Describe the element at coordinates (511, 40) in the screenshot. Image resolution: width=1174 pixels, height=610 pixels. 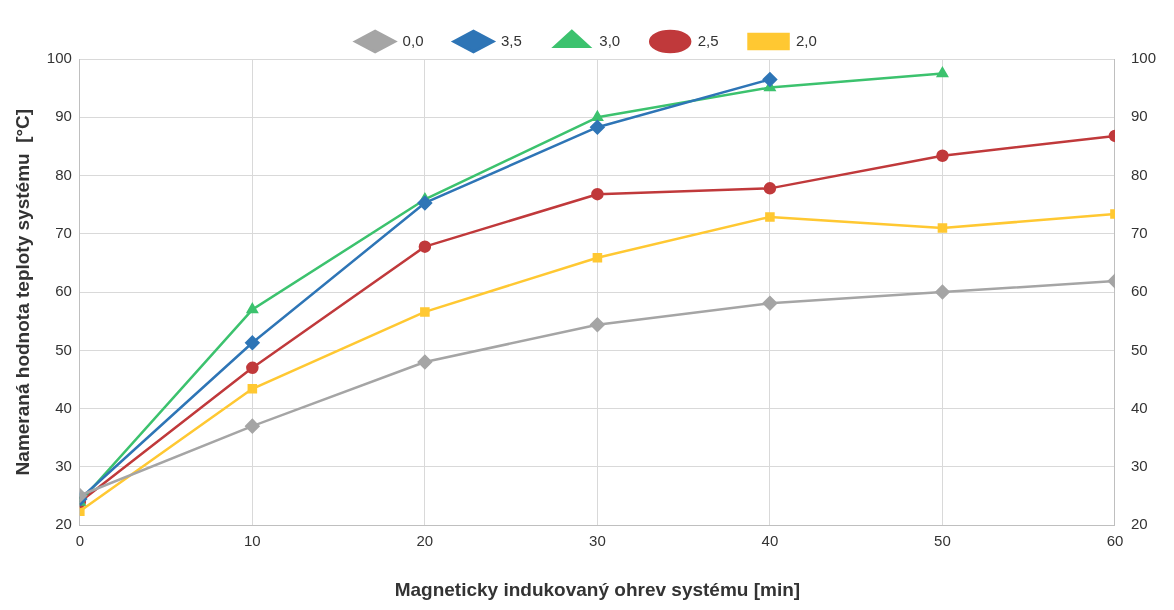
I see `legend-label: 3,5` at that location.